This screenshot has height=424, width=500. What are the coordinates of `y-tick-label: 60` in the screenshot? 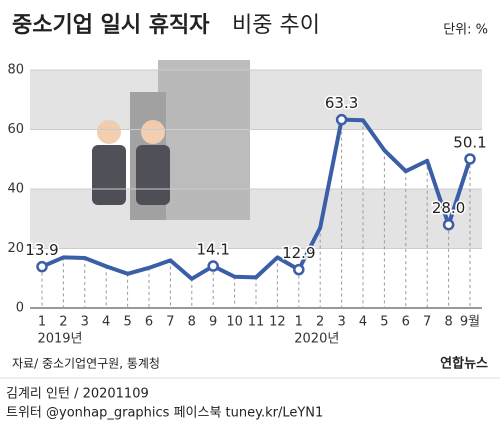 It's located at (15, 129).